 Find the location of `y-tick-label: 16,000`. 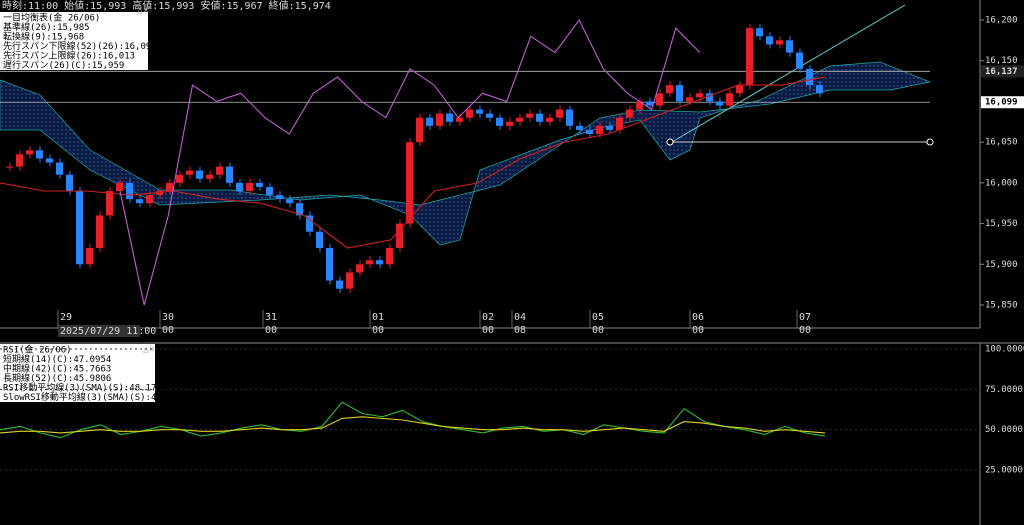

y-tick-label: 16,000 is located at coordinates (1001, 183).